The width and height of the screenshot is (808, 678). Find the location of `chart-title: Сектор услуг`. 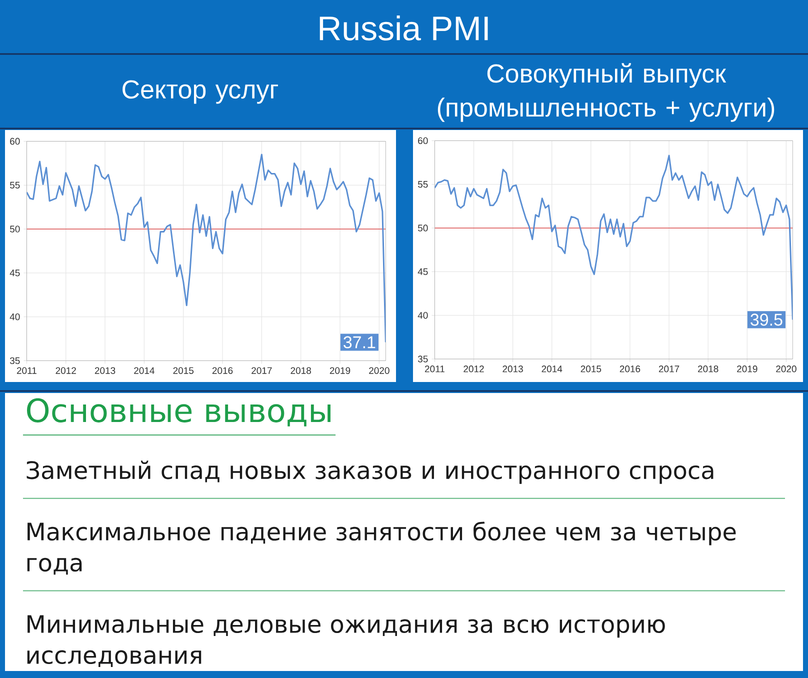

chart-title: Сектор услуг is located at coordinates (200, 92).